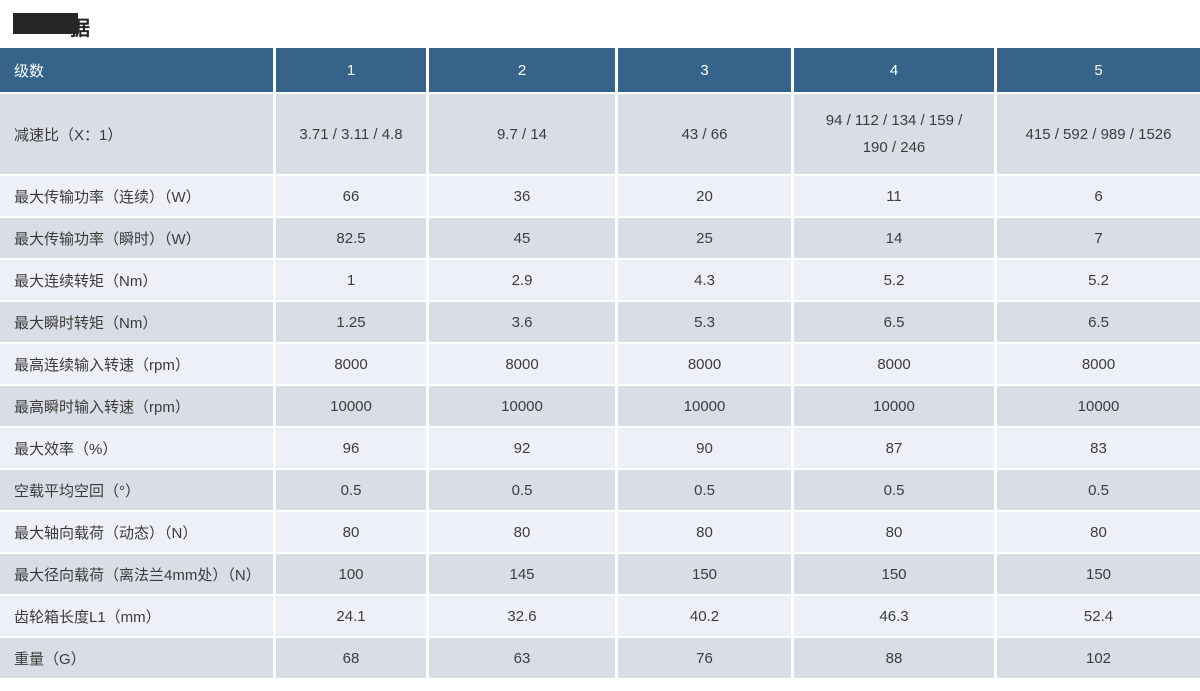 The image size is (1200, 691). I want to click on table-row: 最大径向载荷（离法兰4mm处）（N） 100 145 150 150 150, so click(600, 574).